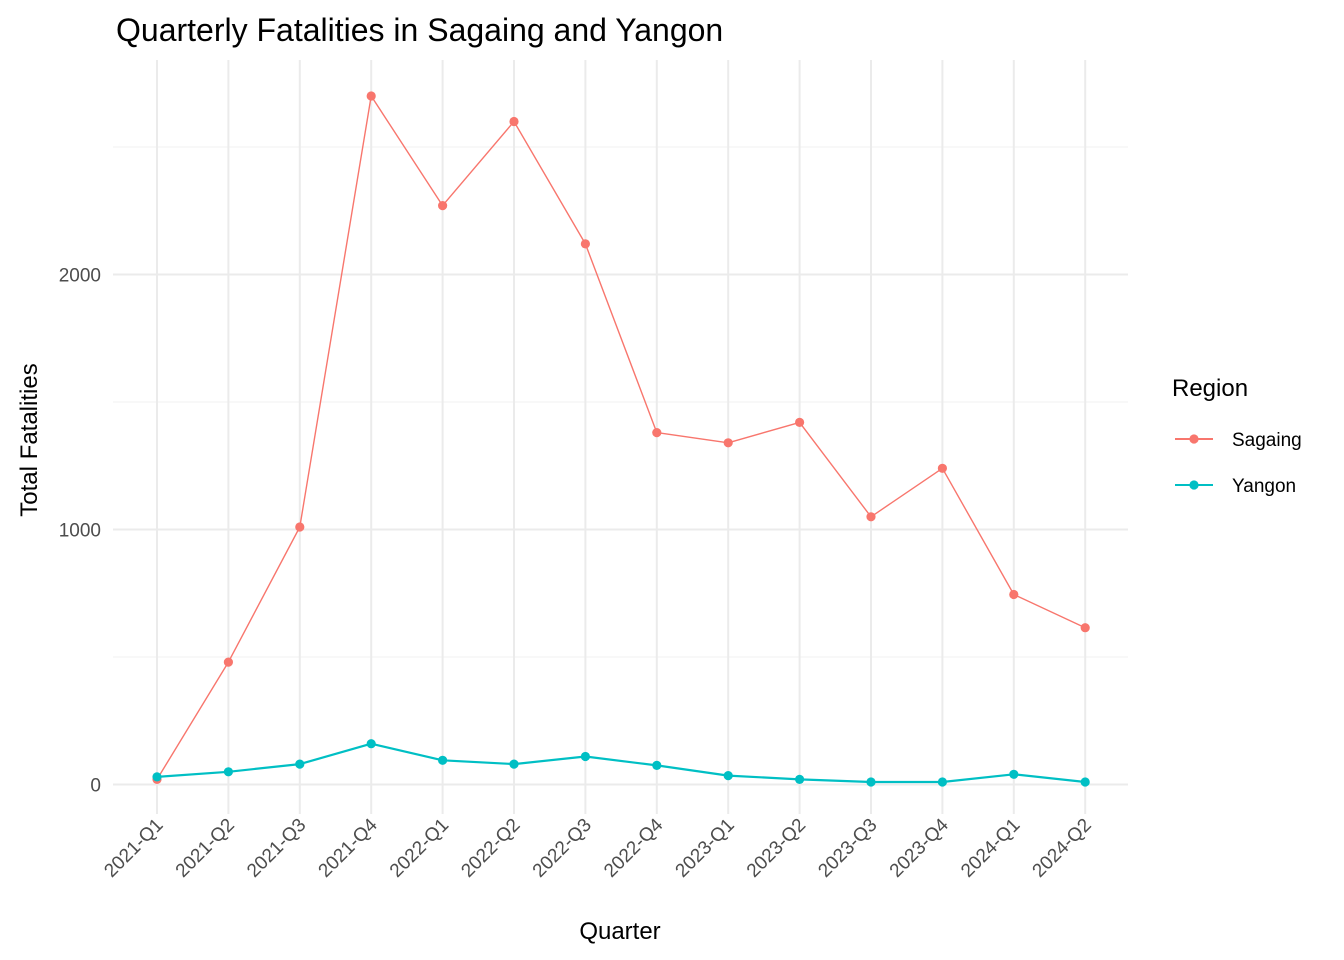 This screenshot has height=960, width=1344. I want to click on series-line-yangon, so click(621, 763).